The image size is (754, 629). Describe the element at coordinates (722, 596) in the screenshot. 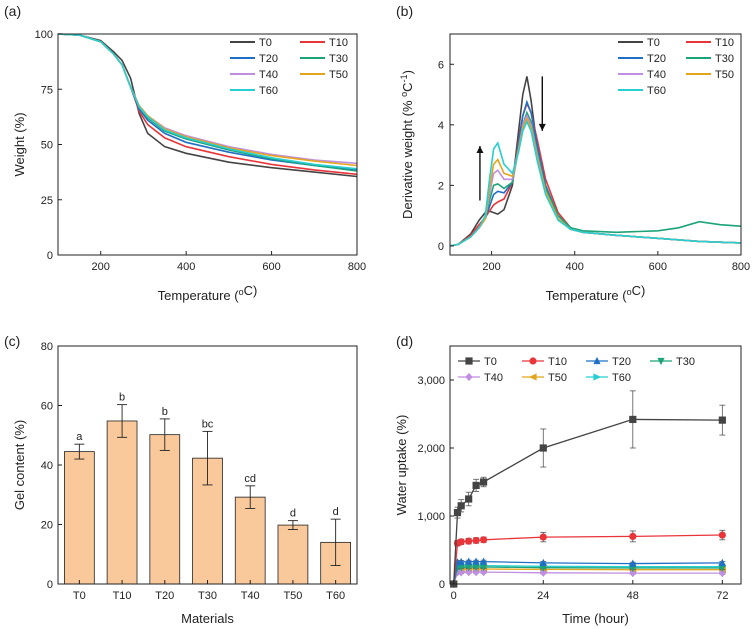

I see `uptake-xtick-label: 72` at that location.